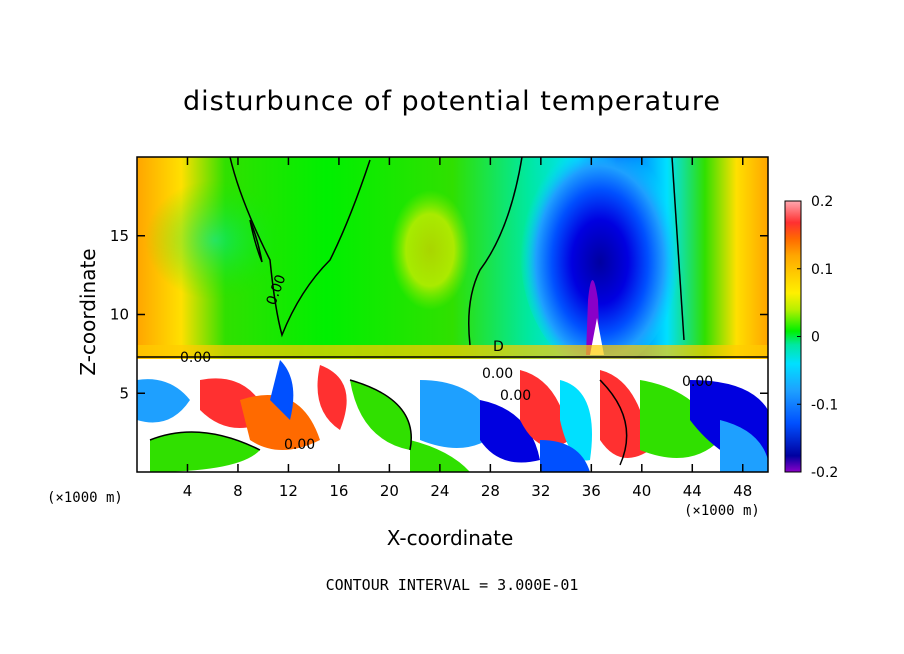  What do you see at coordinates (439, 491) in the screenshot?
I see `x-tick-label: 24` at bounding box center [439, 491].